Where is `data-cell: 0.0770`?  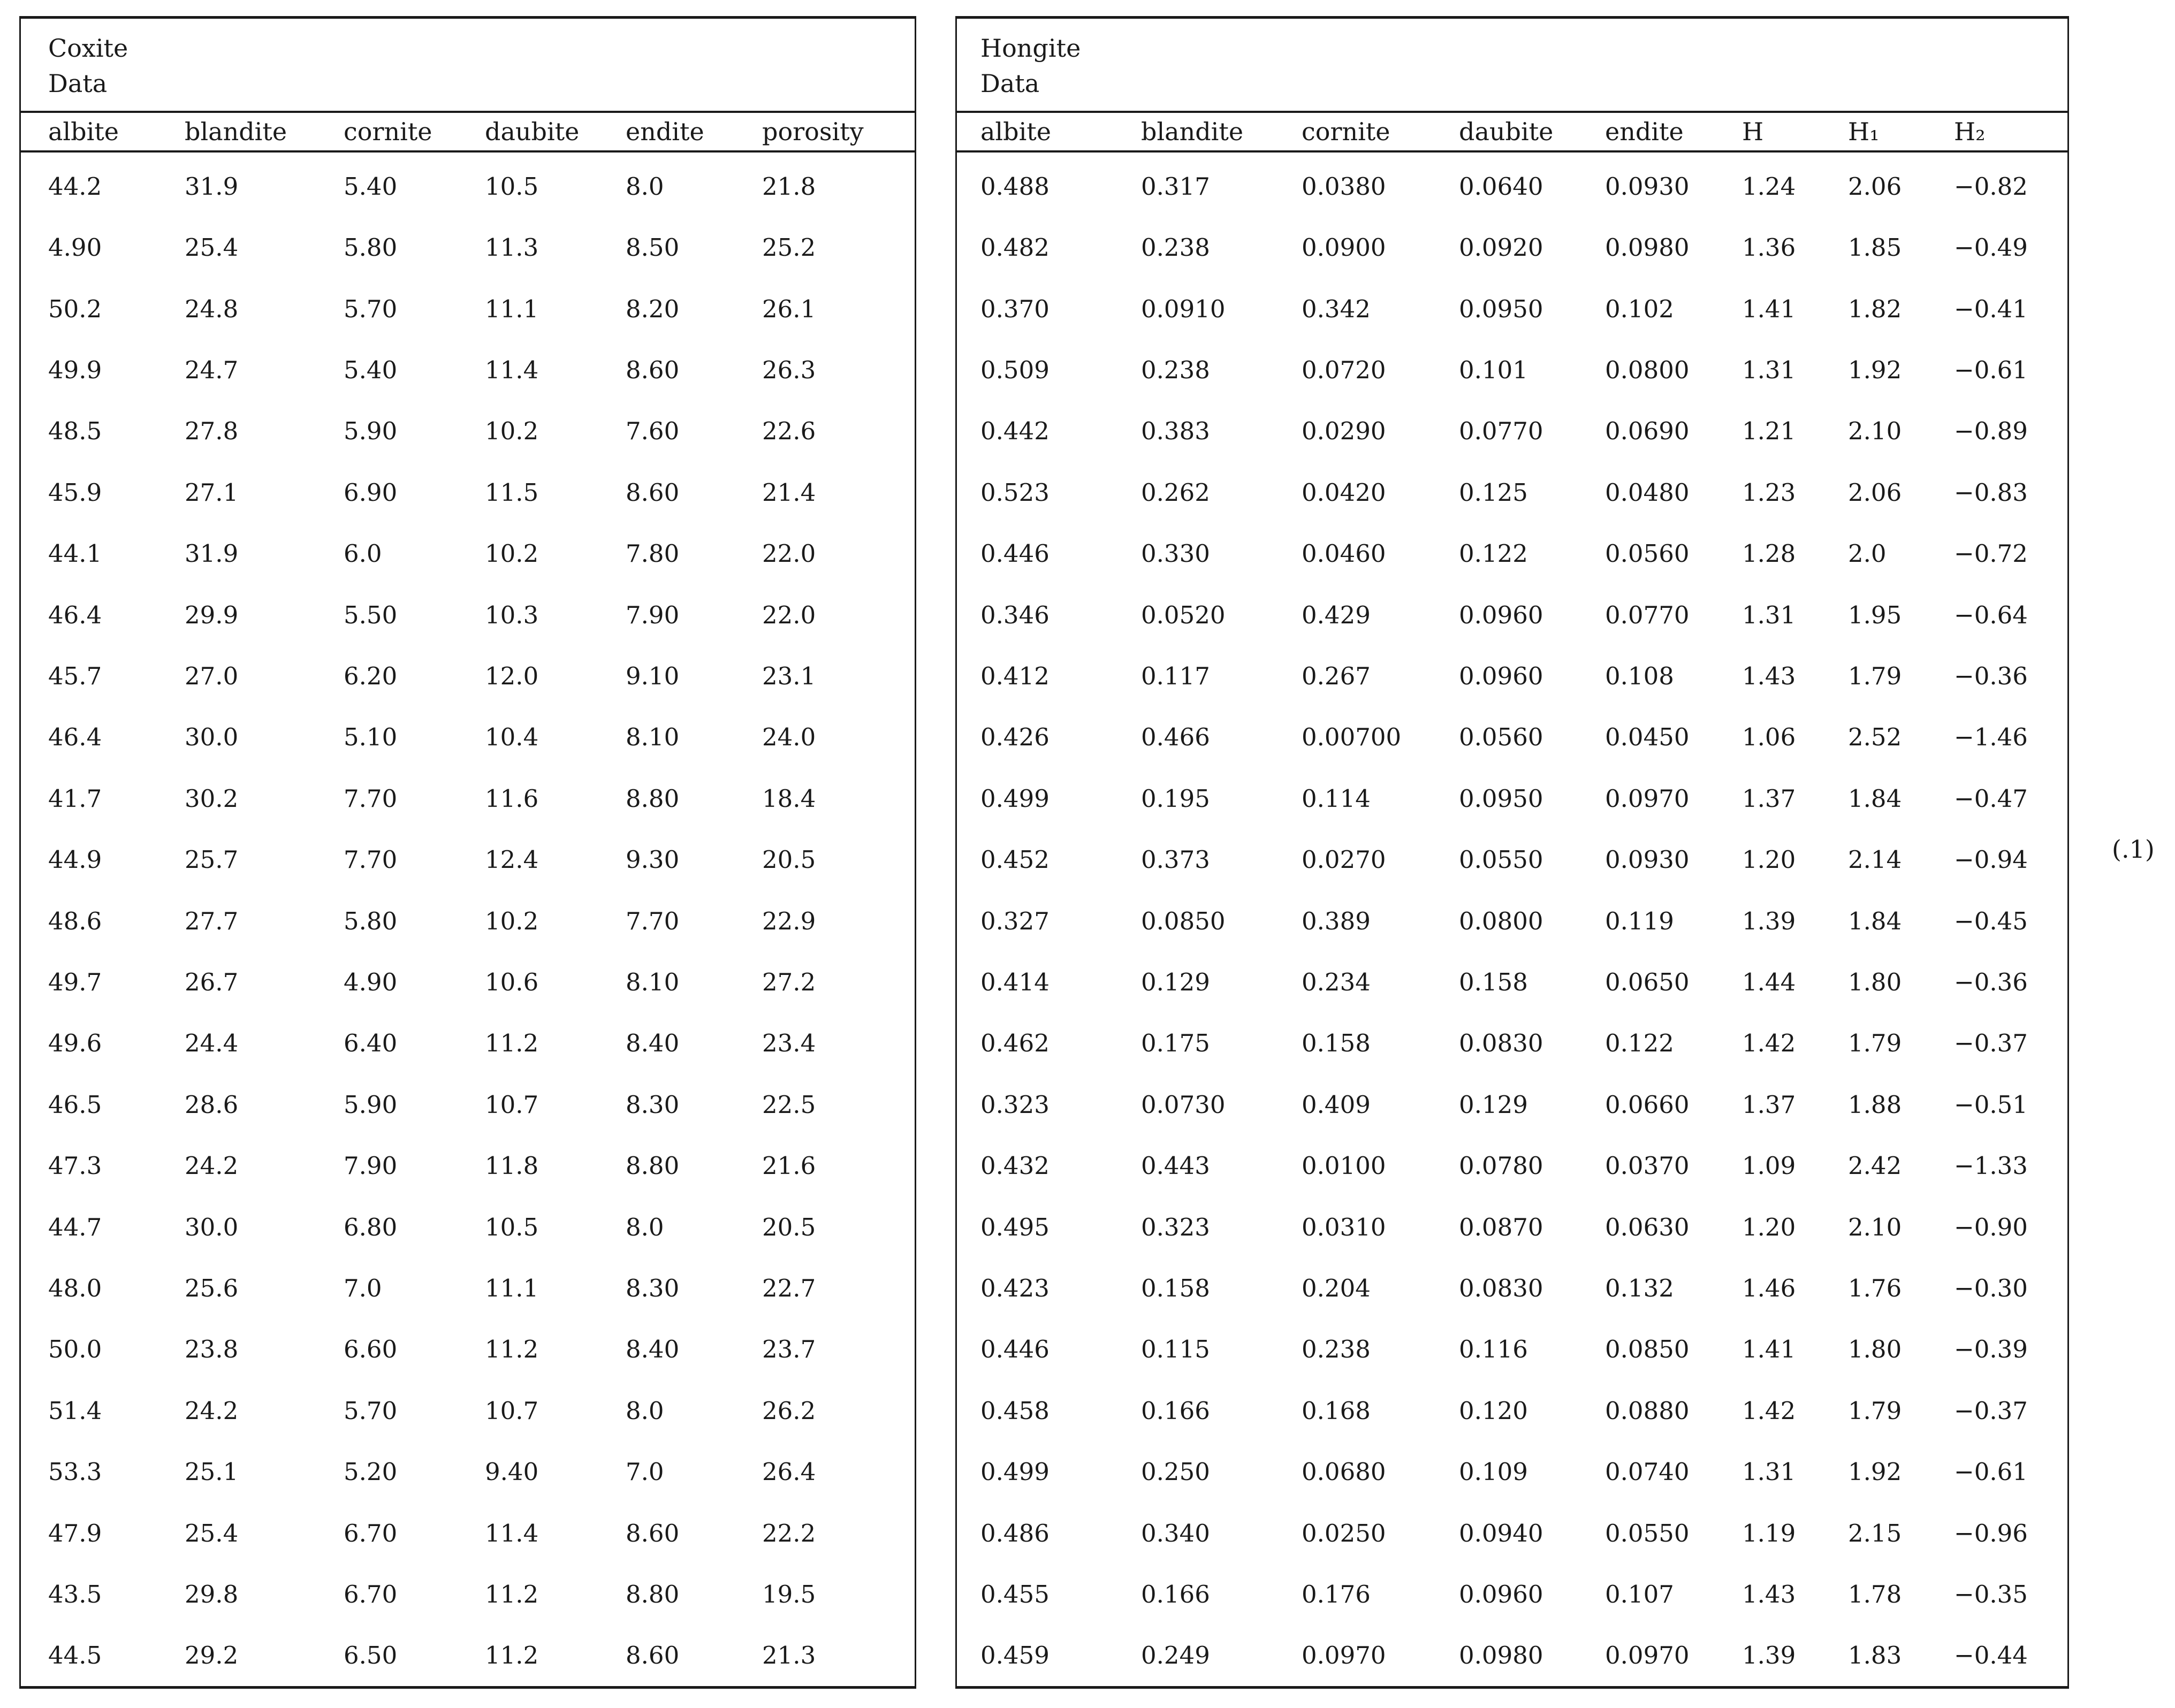 data-cell: 0.0770 is located at coordinates (1647, 615).